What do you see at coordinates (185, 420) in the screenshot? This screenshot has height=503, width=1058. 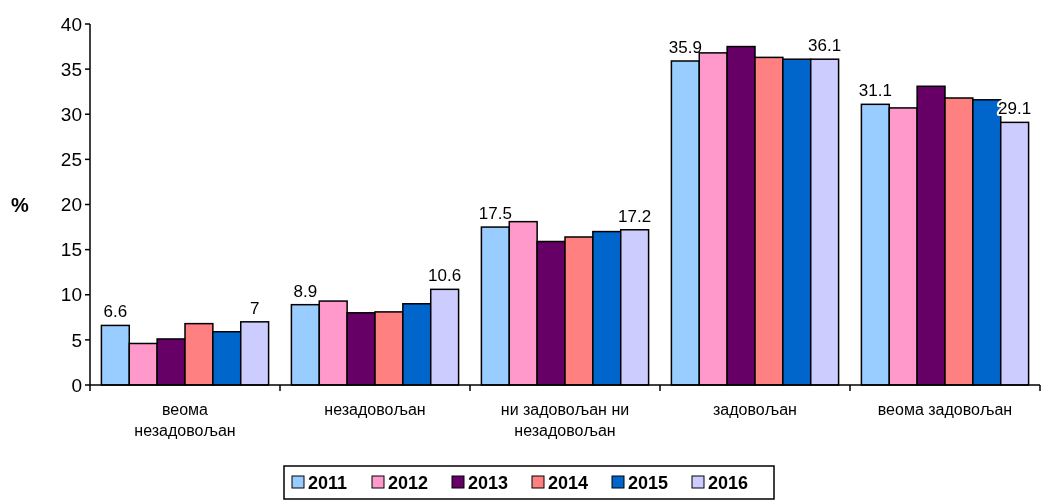 I see `x-tick-label: веома незадовољан` at bounding box center [185, 420].